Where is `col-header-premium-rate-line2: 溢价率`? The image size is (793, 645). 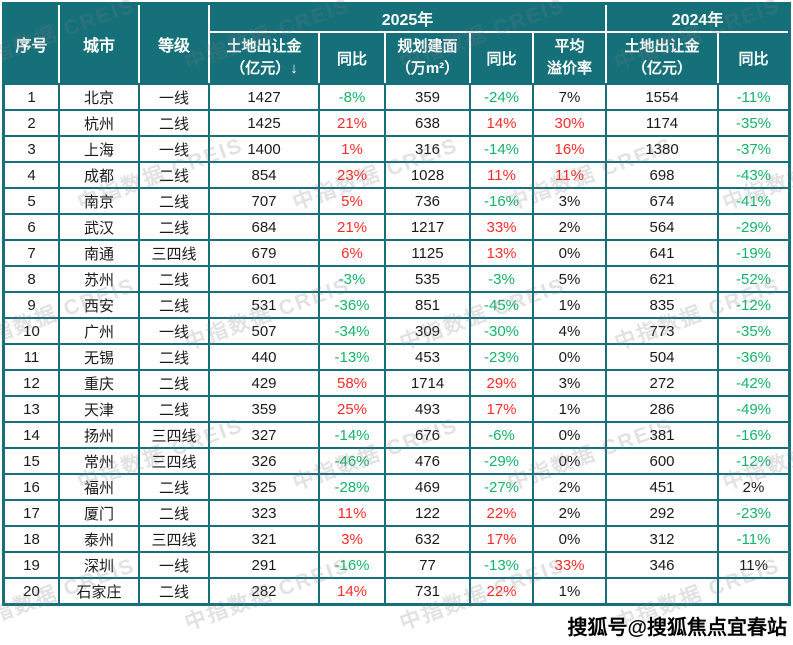 col-header-premium-rate-line2: 溢价率 is located at coordinates (570, 68).